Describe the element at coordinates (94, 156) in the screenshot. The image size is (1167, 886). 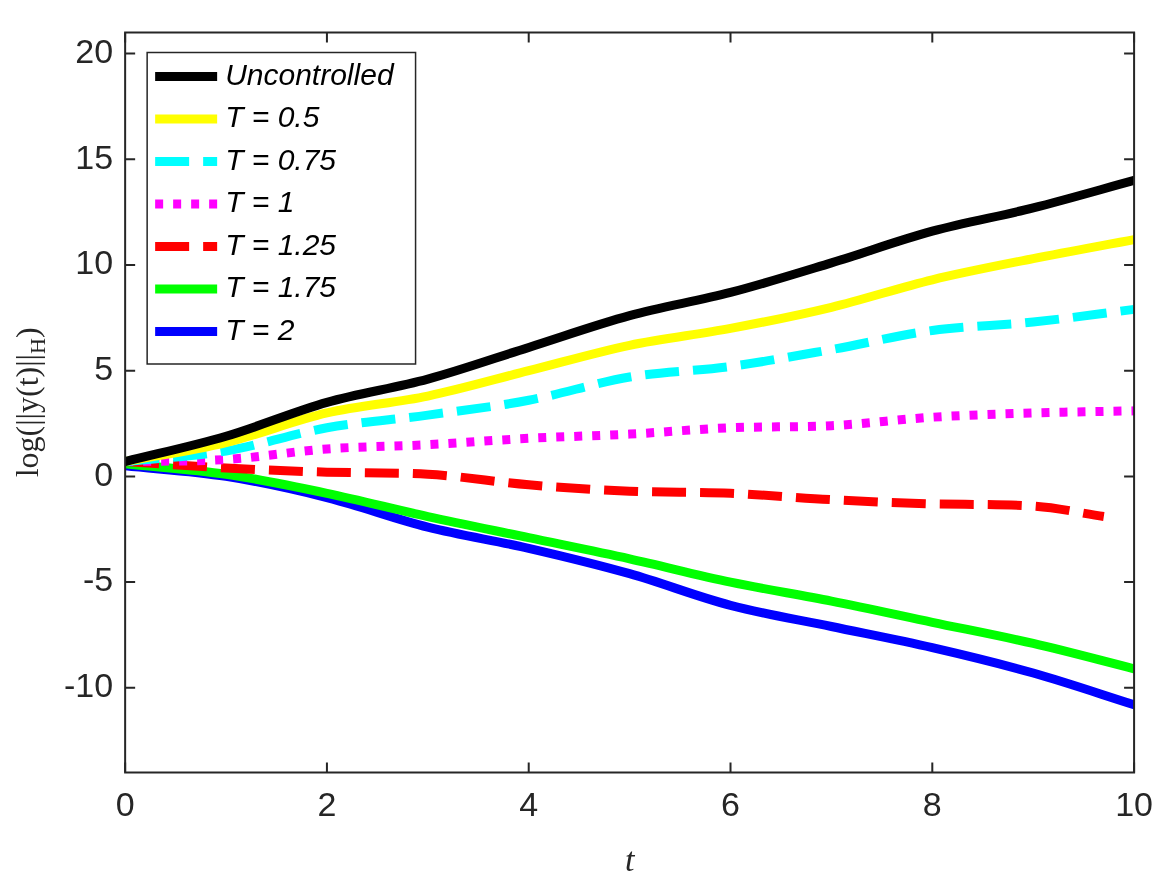
I see `y-tick-label: 15` at that location.